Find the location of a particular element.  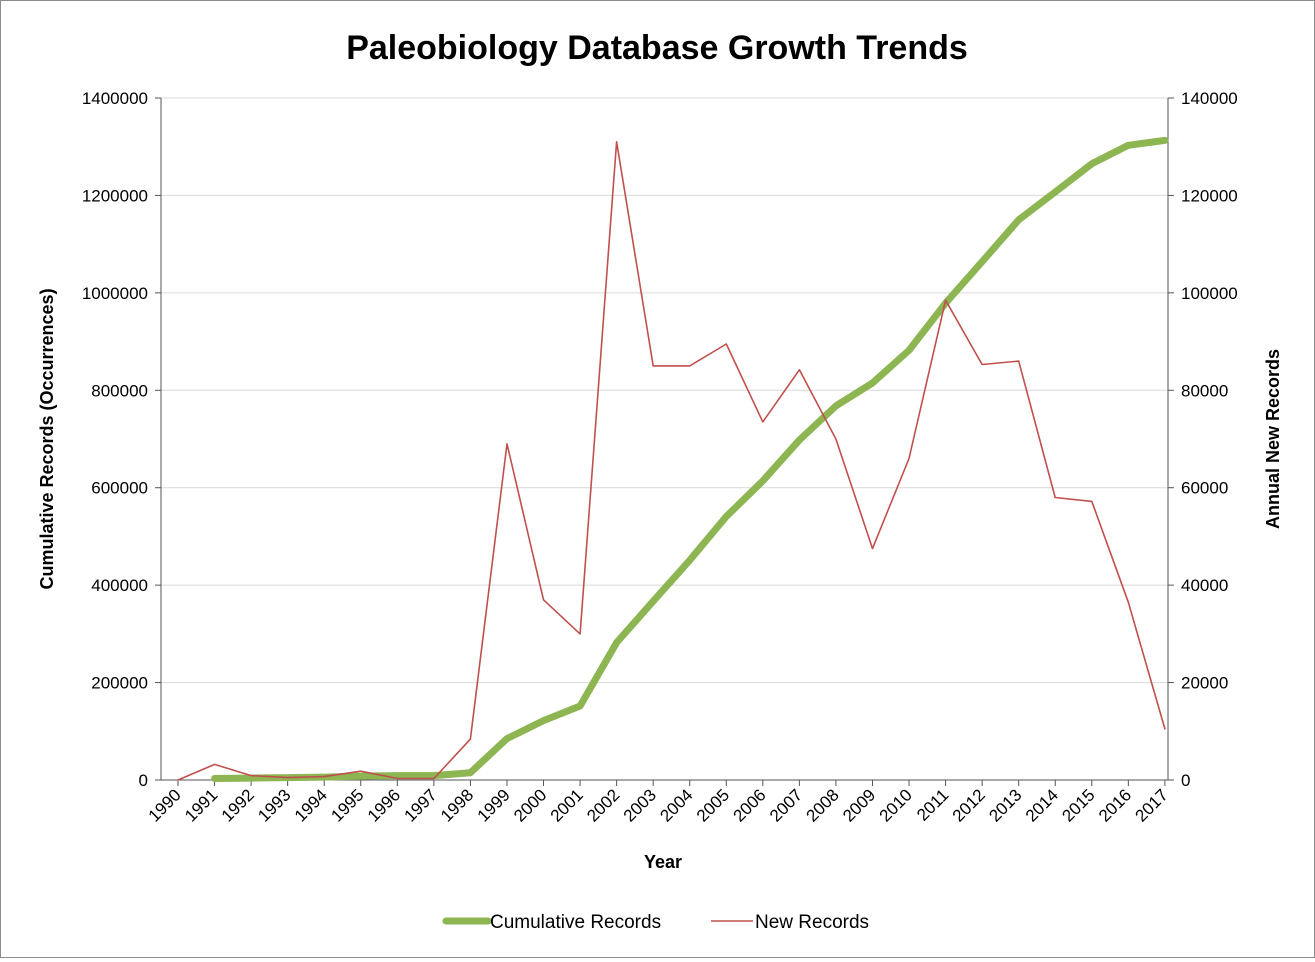

right-y-axis-title: Annual New Records is located at coordinates (1273, 439).